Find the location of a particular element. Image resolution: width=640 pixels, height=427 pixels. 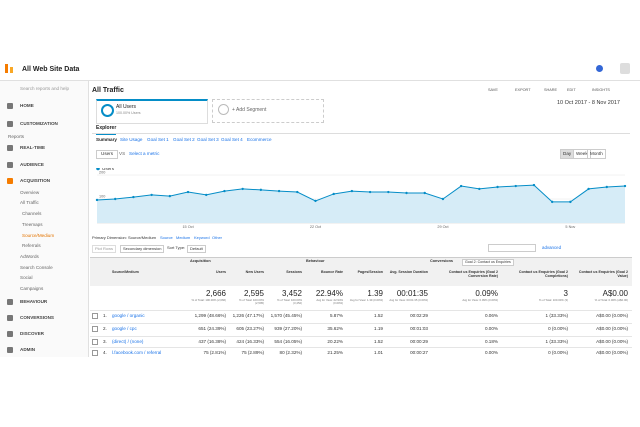

toolbar-button: EXPORT is located at coordinates (523, 90).